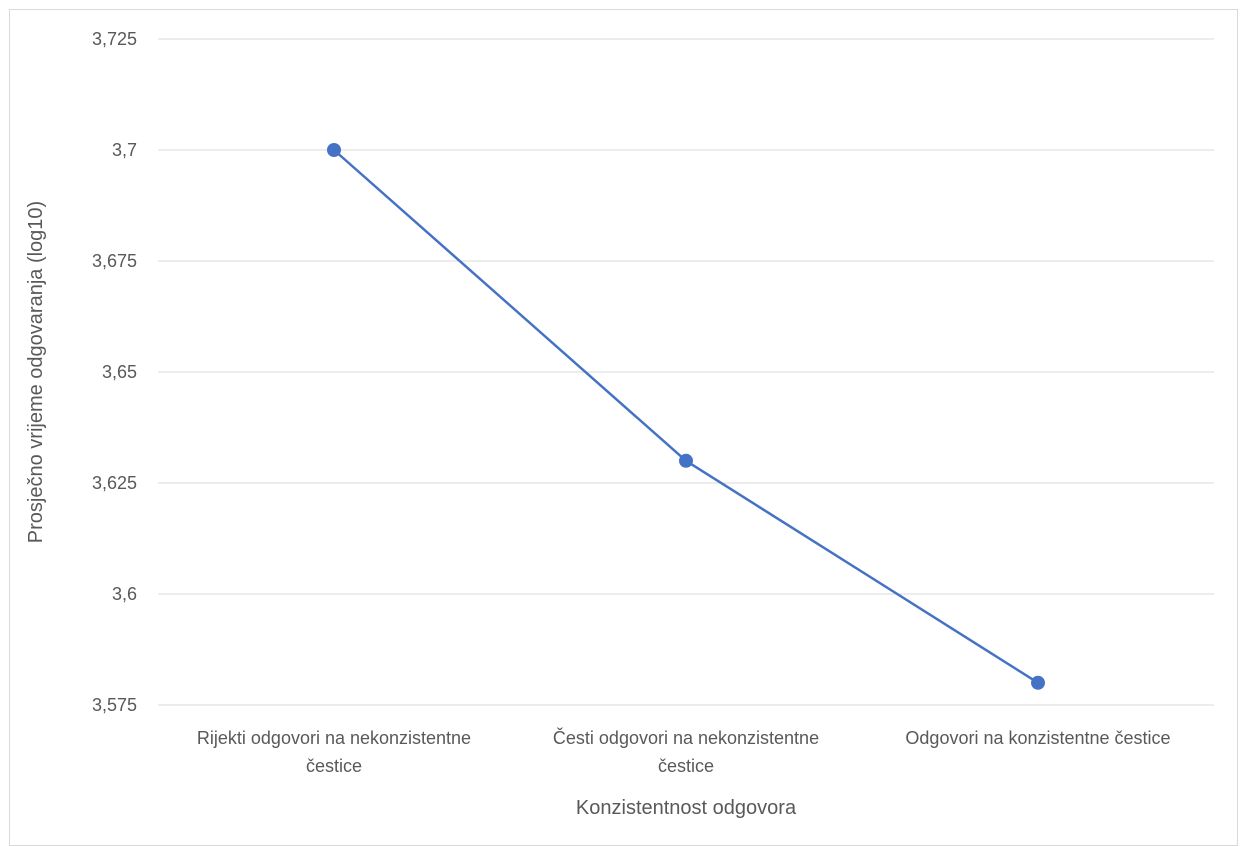 The image size is (1247, 846). I want to click on y-tick-label: 3,675, so click(114, 261).